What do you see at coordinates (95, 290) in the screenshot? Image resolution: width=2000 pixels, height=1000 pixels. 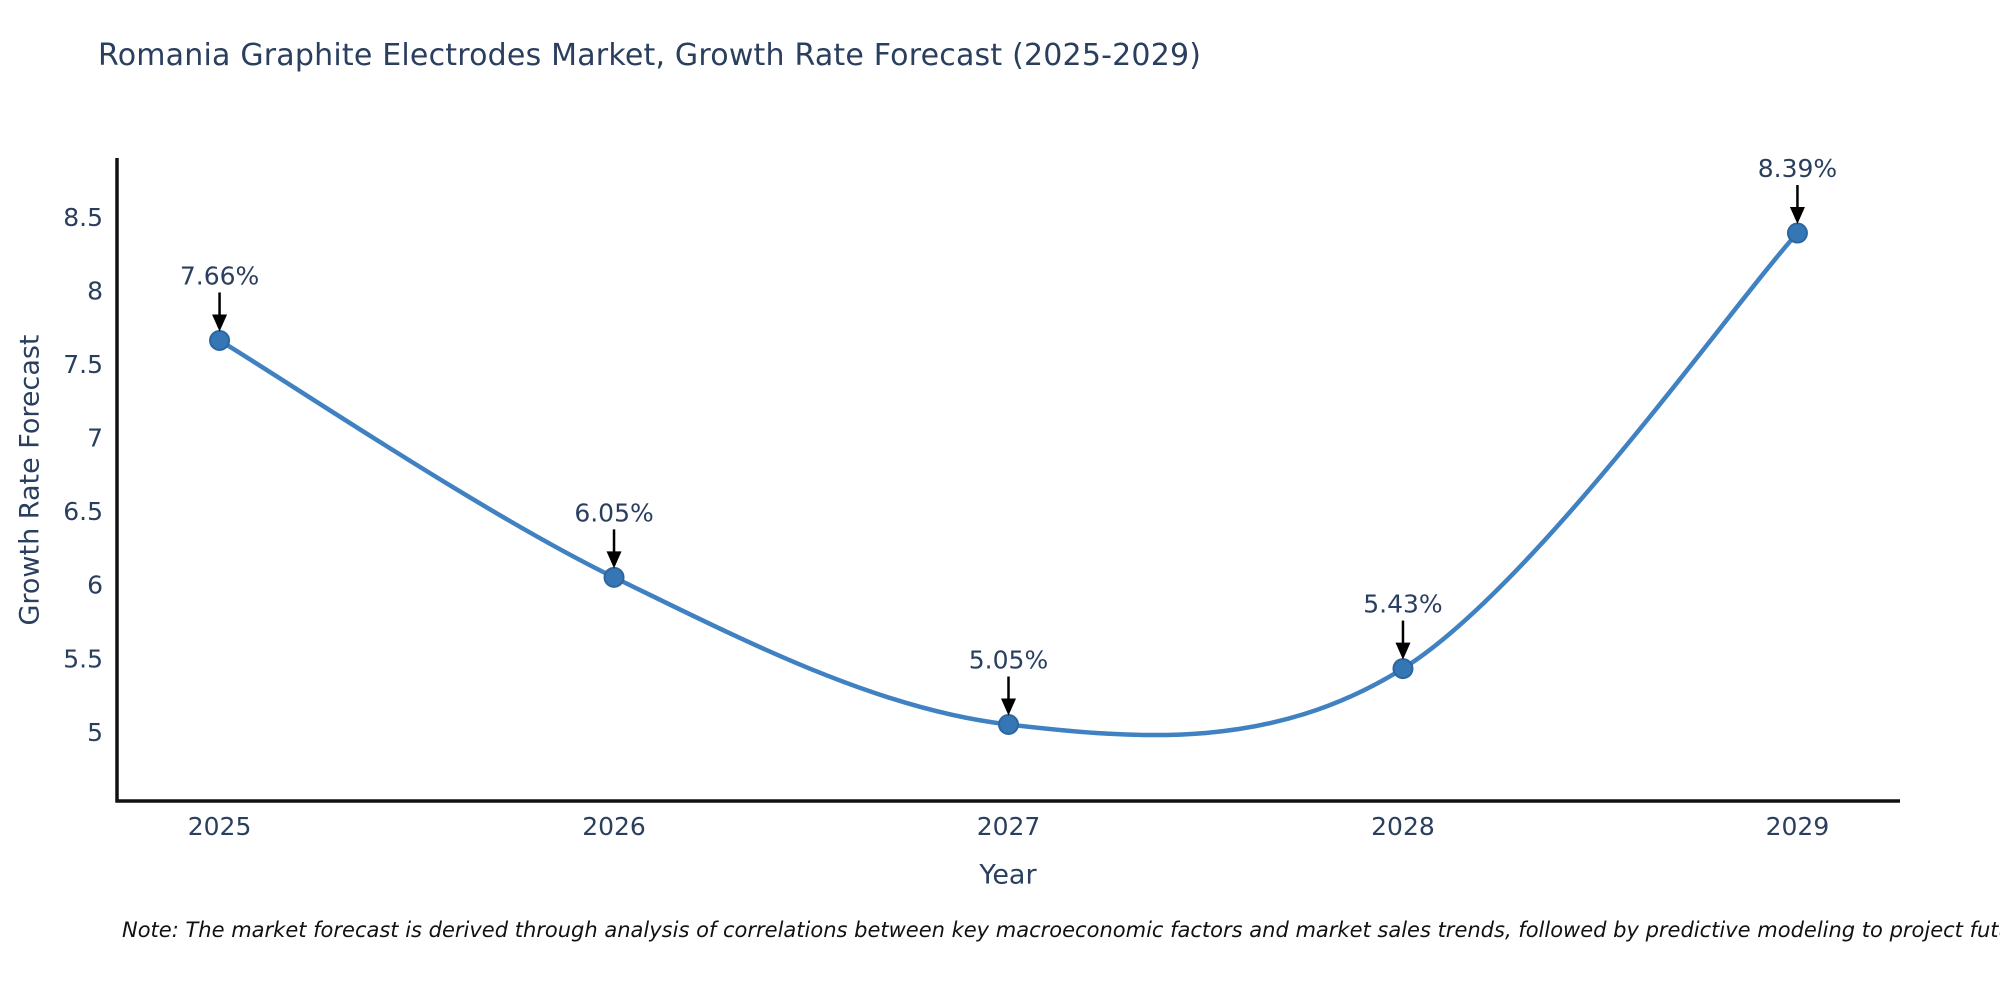 I see `y-tick-label: 8` at bounding box center [95, 290].